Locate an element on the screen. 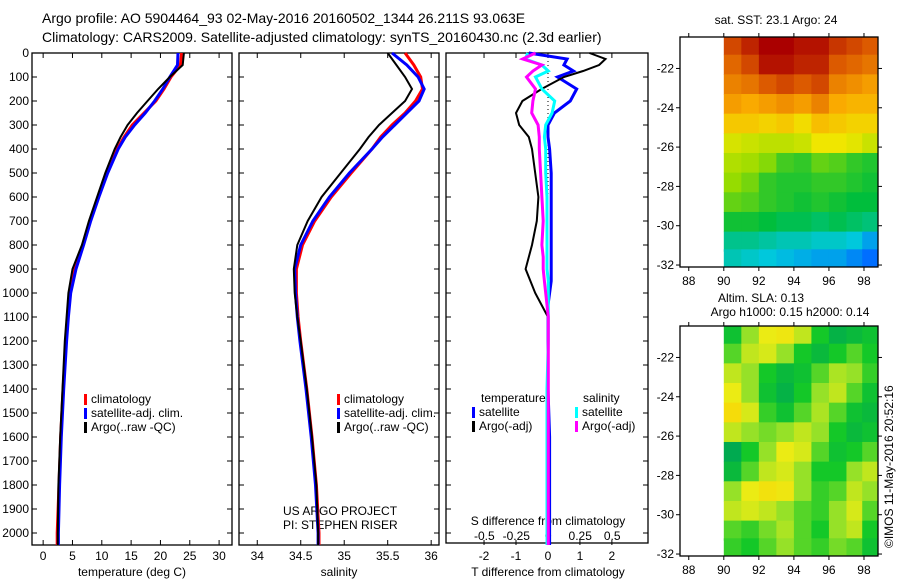 This screenshot has width=900, height=580. depth-tick-label: 1300 is located at coordinates (15, 365).